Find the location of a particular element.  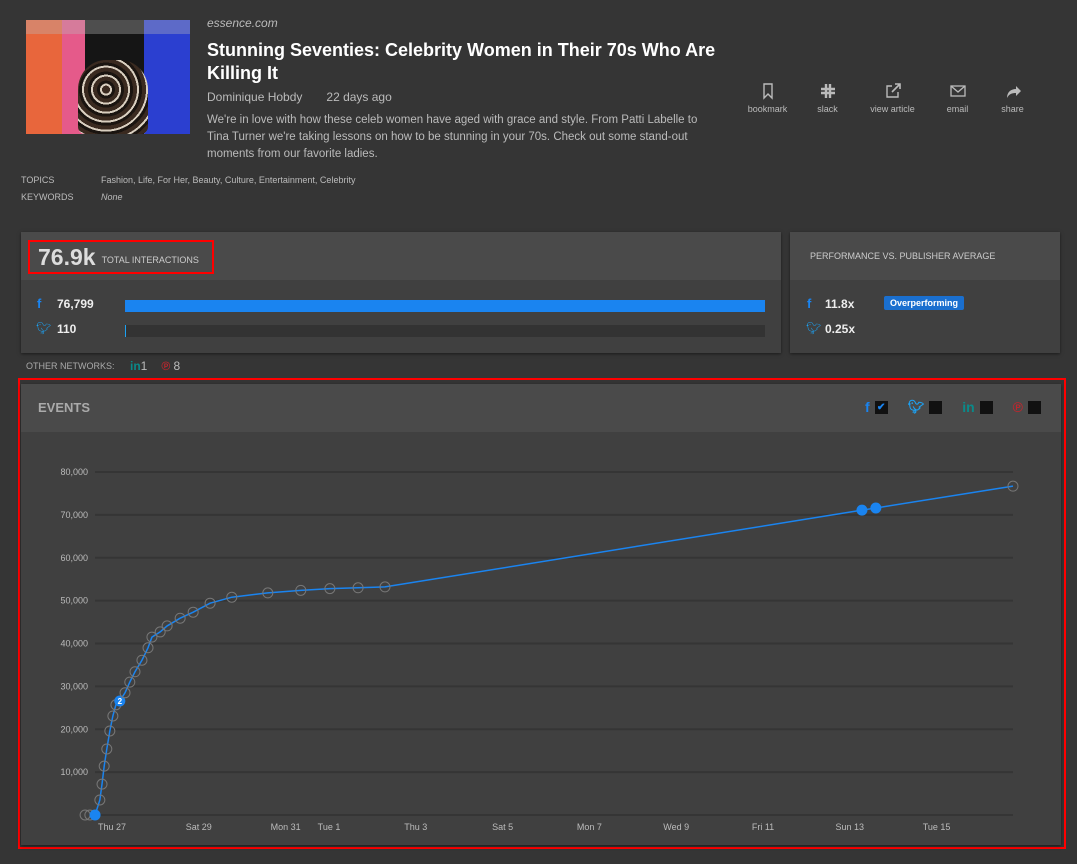

facebook-checkbox: ✔ is located at coordinates (881, 407).